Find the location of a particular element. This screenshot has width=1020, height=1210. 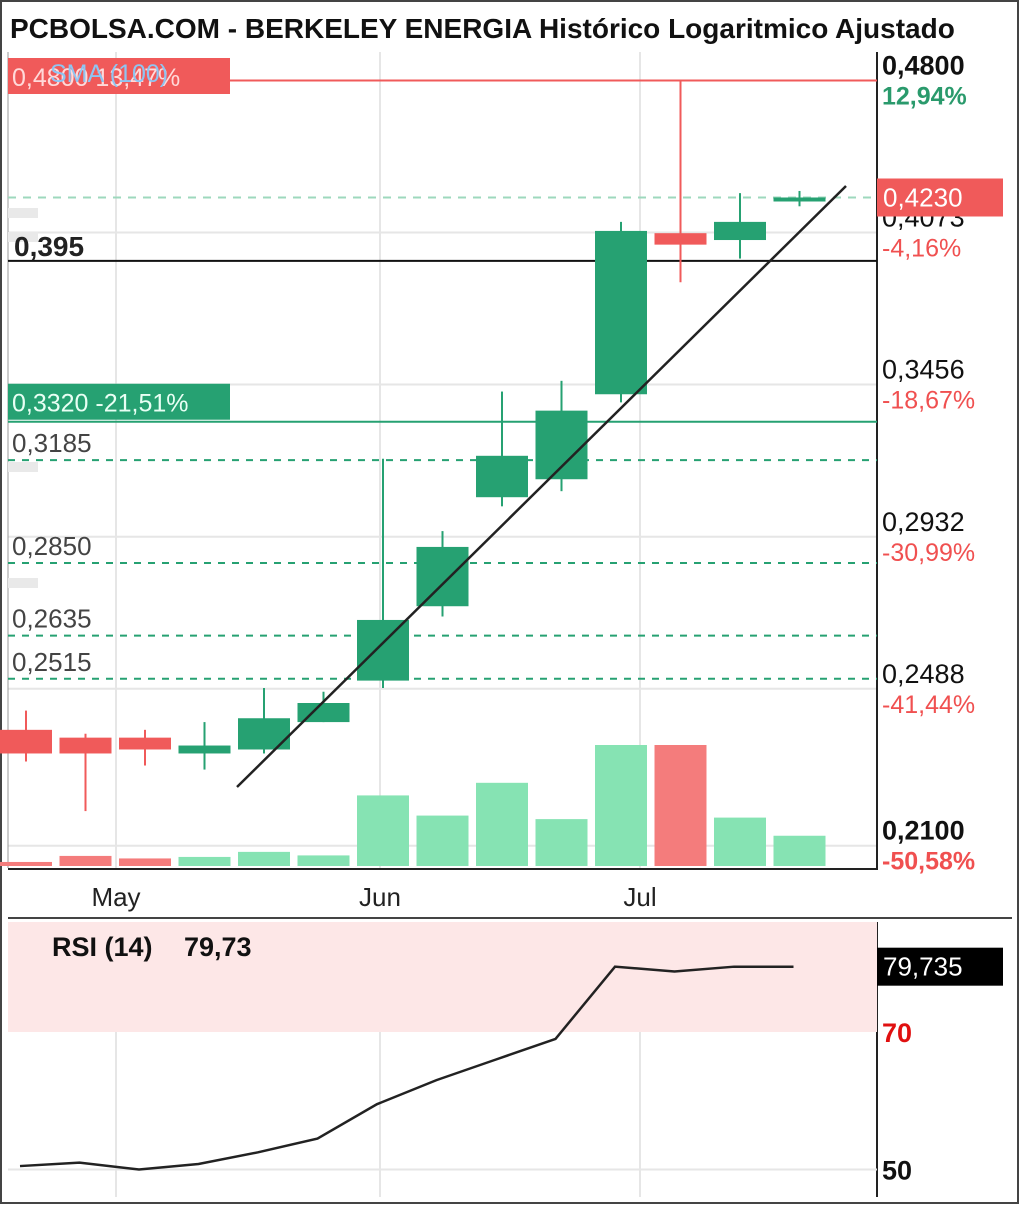

rsi-overbought-zone is located at coordinates (442, 977).